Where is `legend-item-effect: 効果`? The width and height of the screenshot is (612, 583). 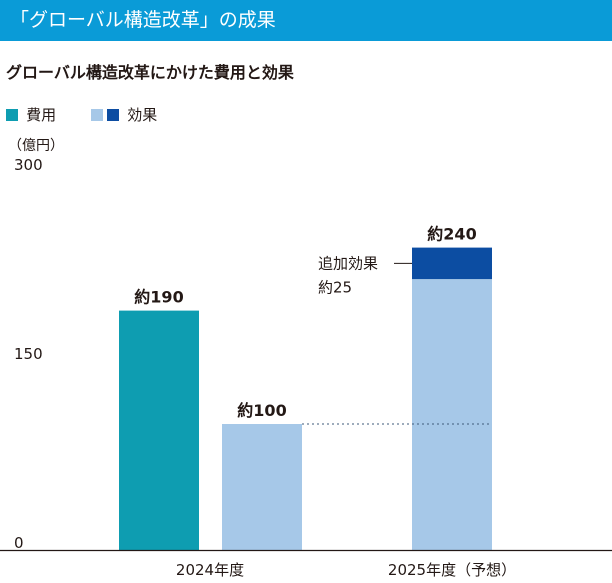
legend-item-effect: 効果 is located at coordinates (124, 114).